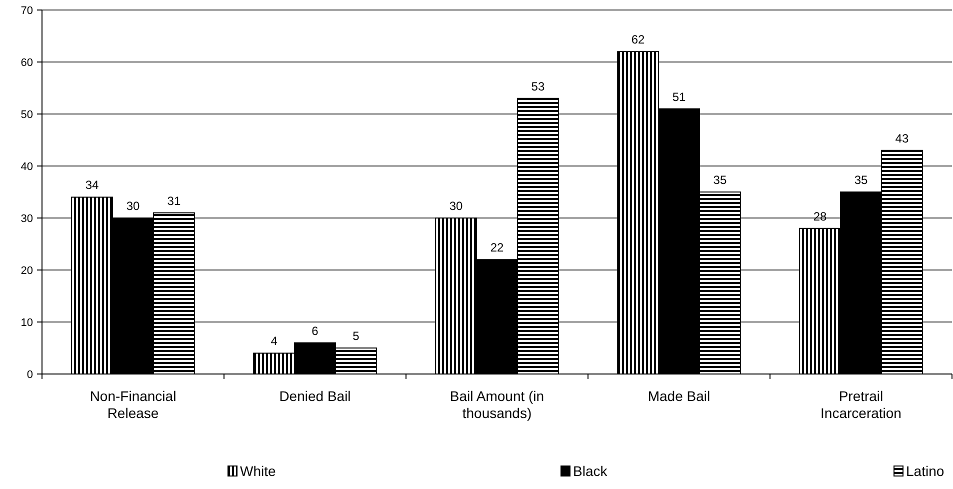 This screenshot has width=953, height=489. What do you see at coordinates (26, 322) in the screenshot?
I see `y-tick-label: 10` at bounding box center [26, 322].